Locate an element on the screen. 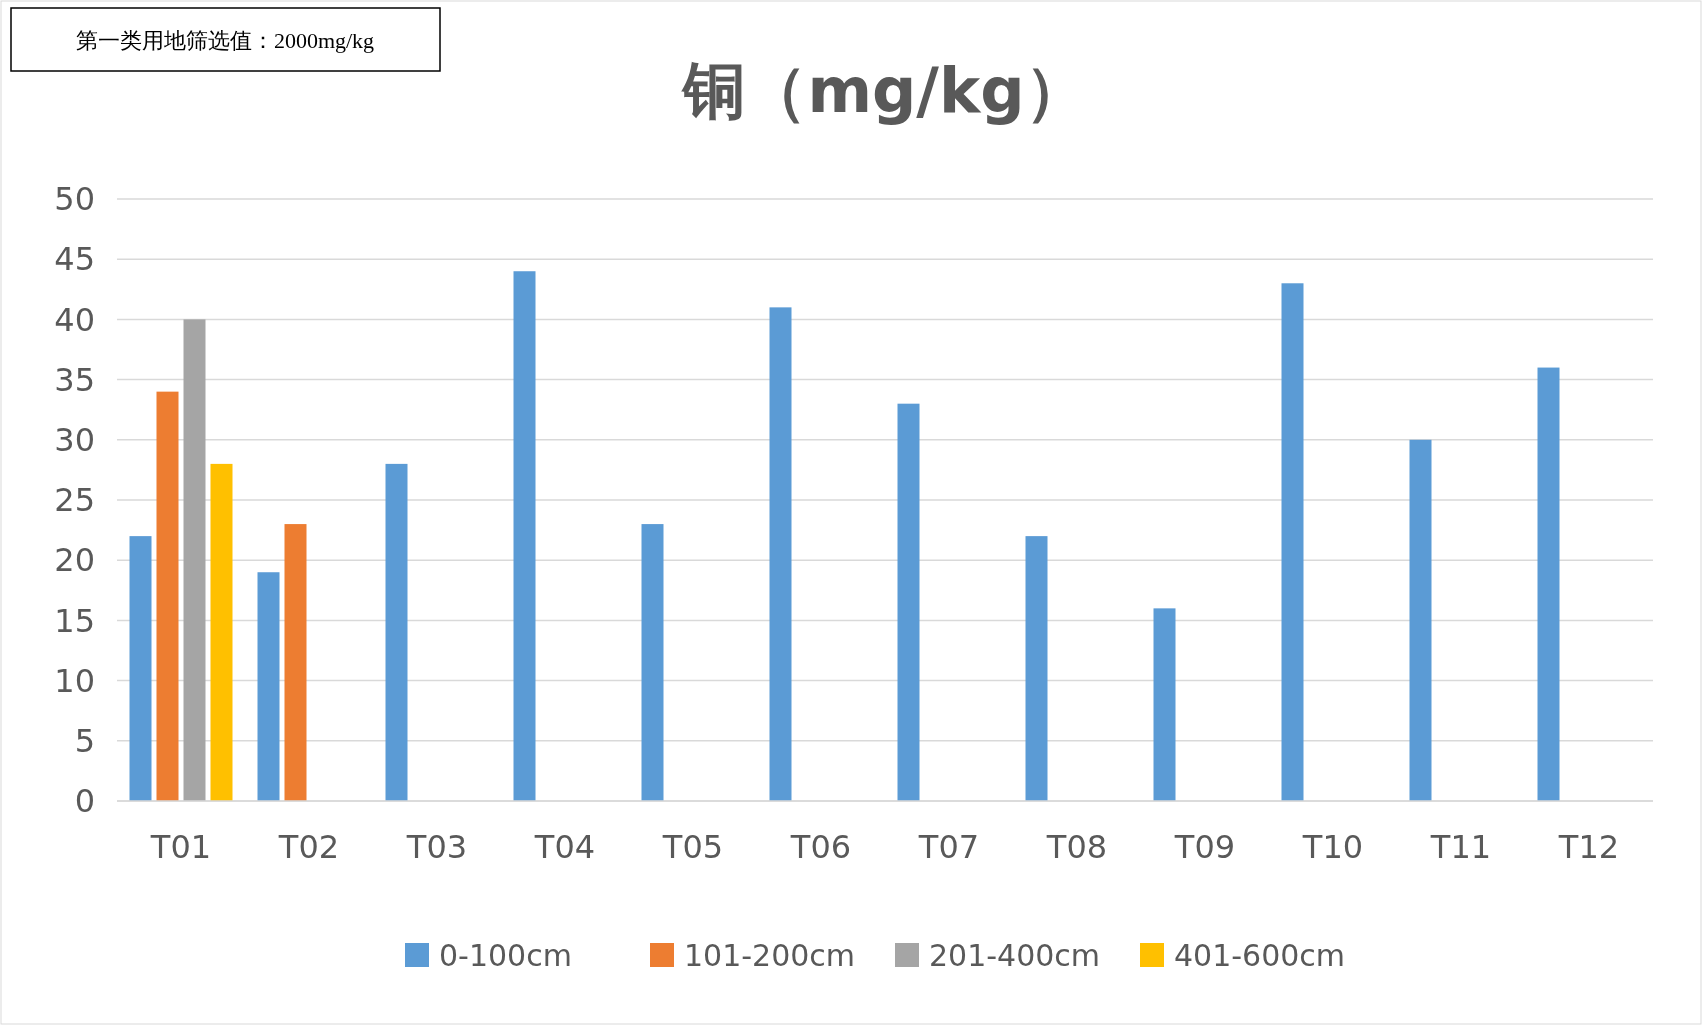 The image size is (1702, 1025). y-tick-label: 15 is located at coordinates (74, 620).